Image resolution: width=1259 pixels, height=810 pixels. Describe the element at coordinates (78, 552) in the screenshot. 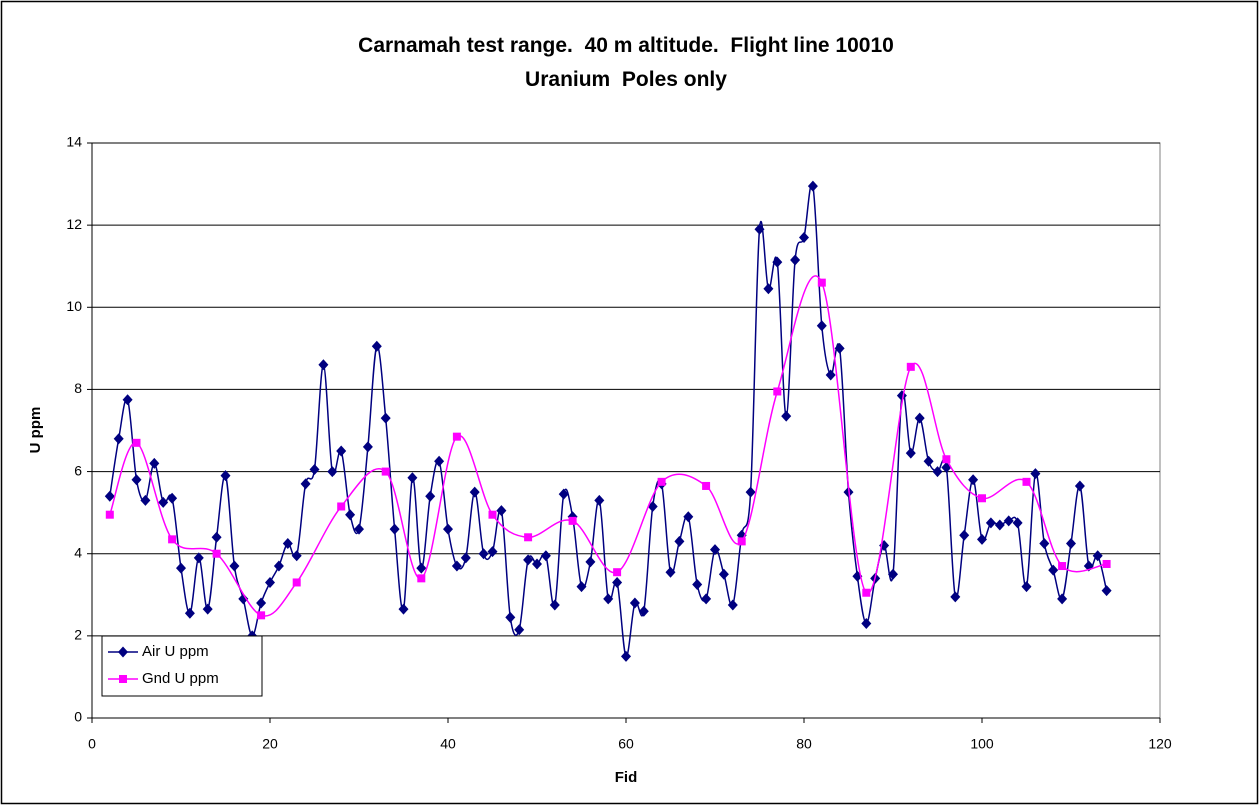

I see `y-tick-label: 4` at that location.